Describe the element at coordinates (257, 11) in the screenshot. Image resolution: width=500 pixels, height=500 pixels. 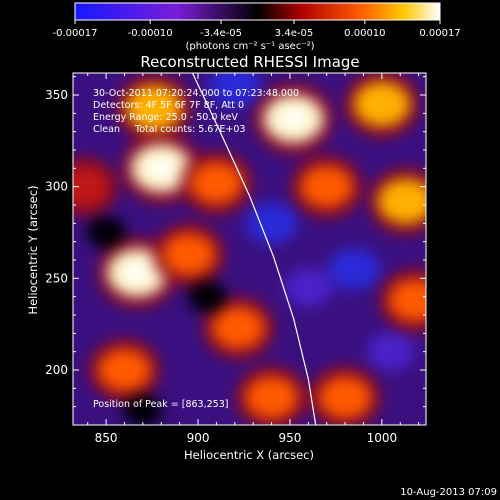
I see `colorbar-gradient` at that location.